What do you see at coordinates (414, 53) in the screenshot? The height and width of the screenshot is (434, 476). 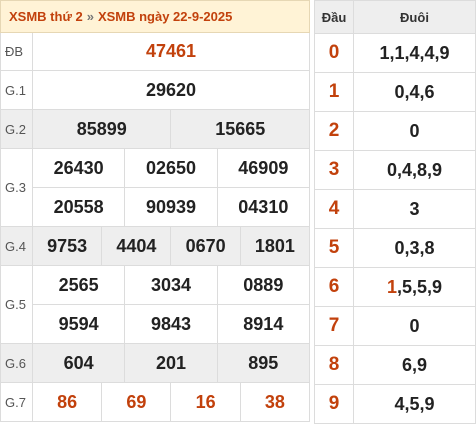 I see `duoi-digits: 1,1,4,4,9` at bounding box center [414, 53].